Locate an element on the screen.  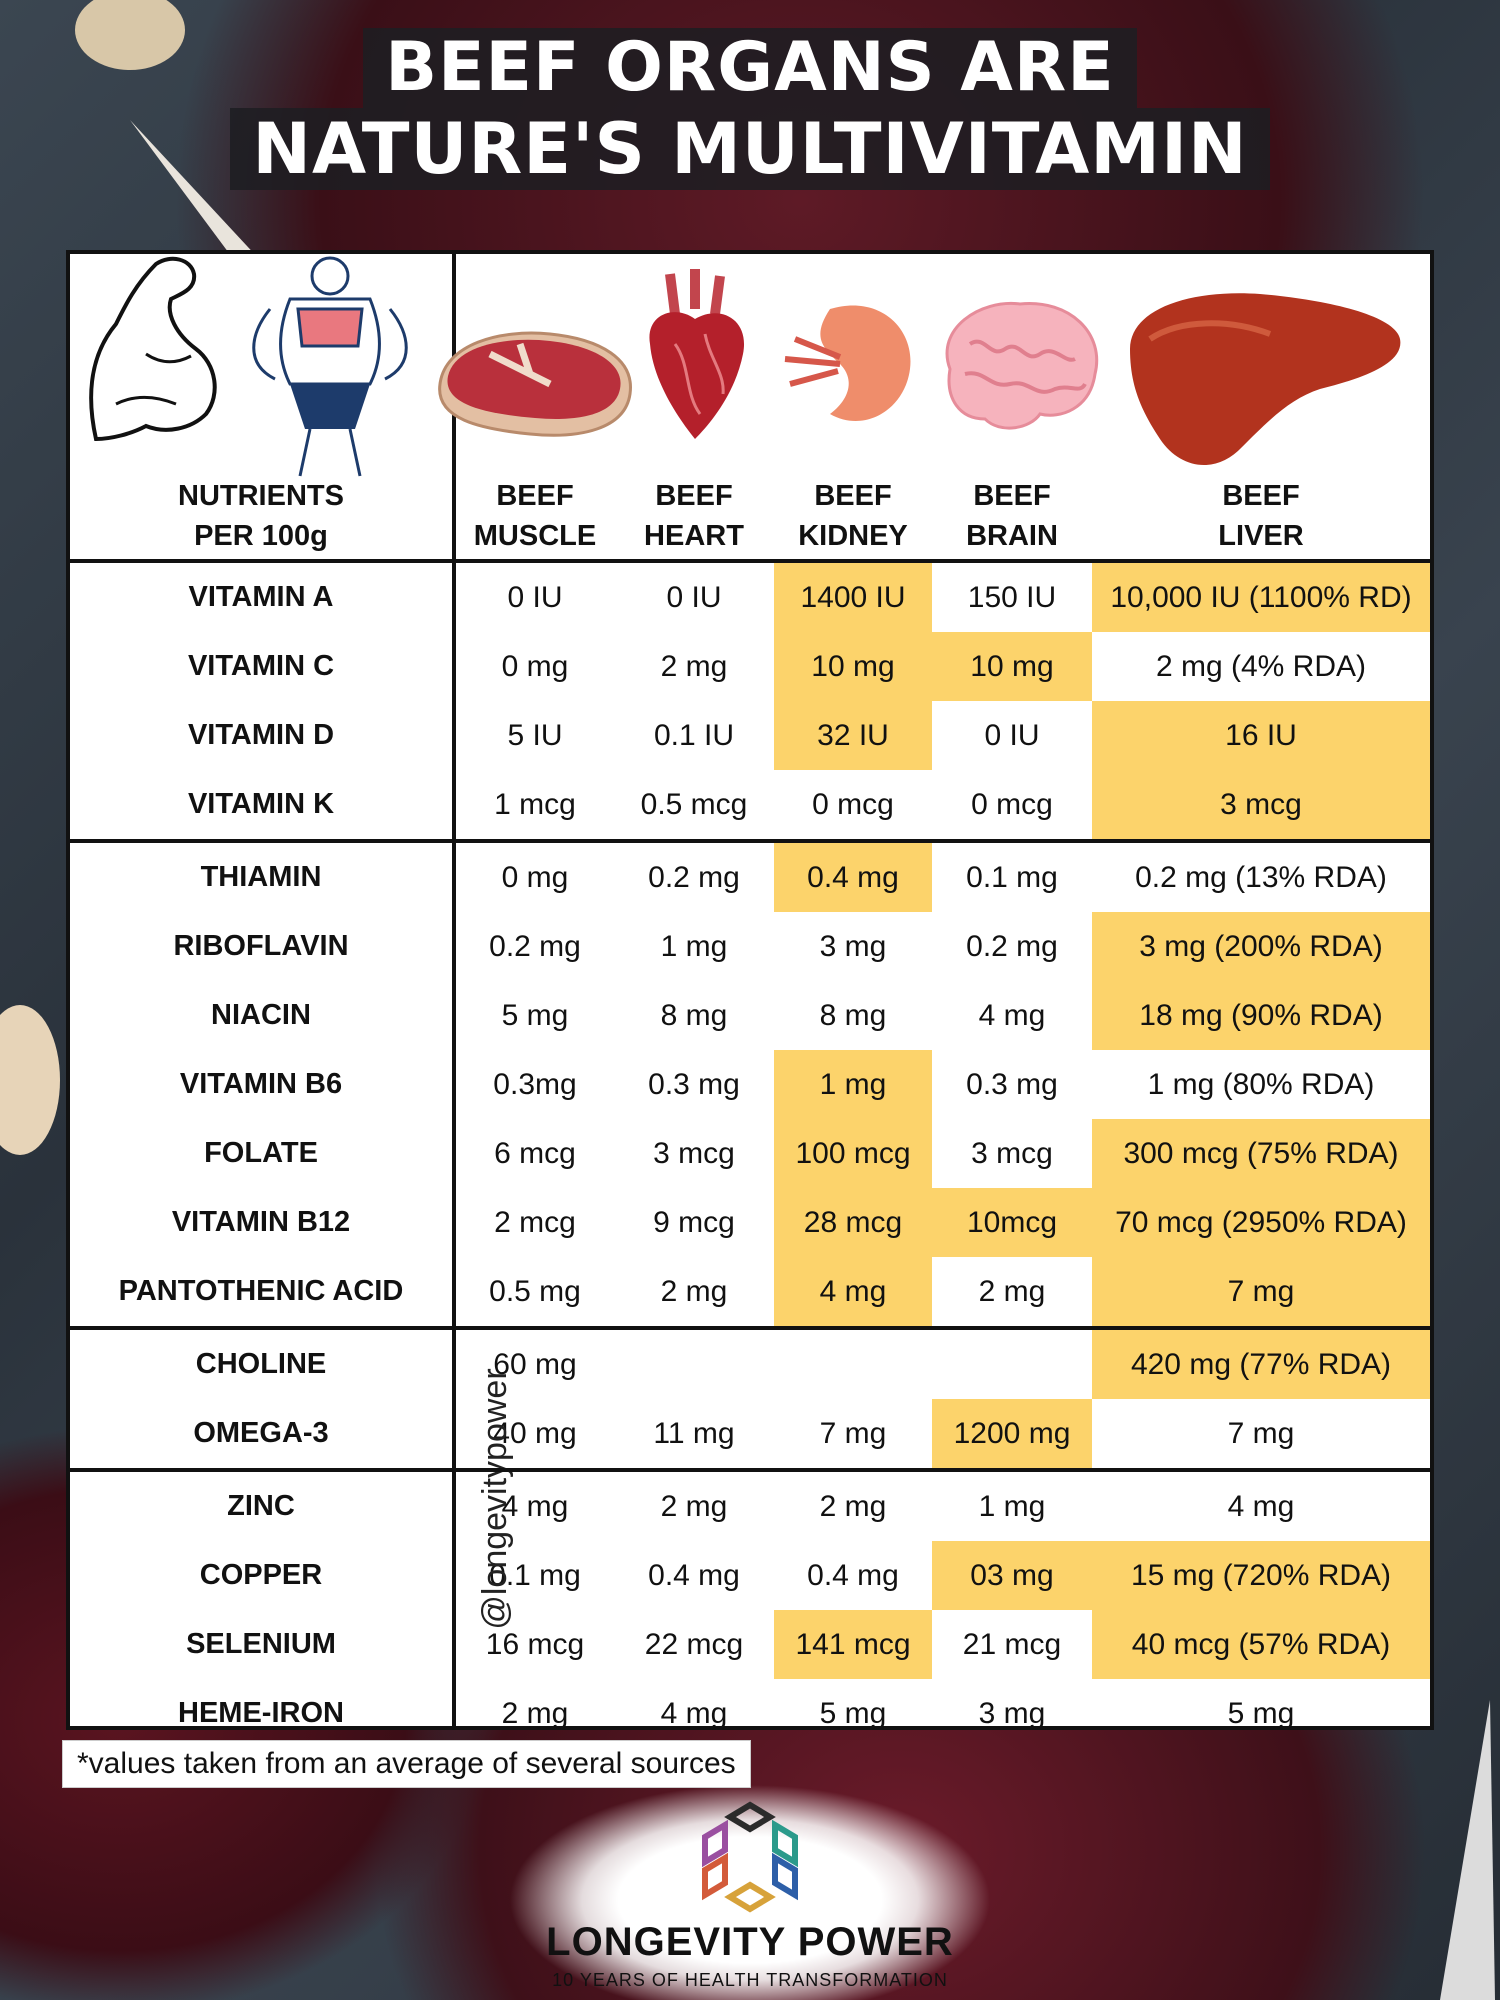
brand-logo-icon is located at coordinates (750, 1857).